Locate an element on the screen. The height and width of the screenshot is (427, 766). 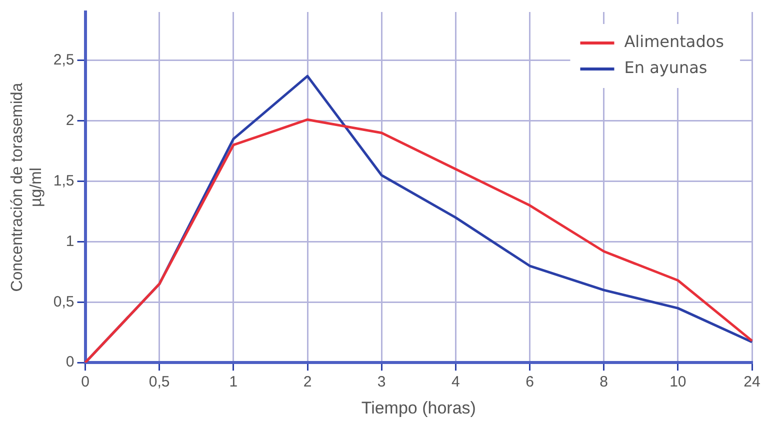
x-tick-label: 24 is located at coordinates (752, 382).